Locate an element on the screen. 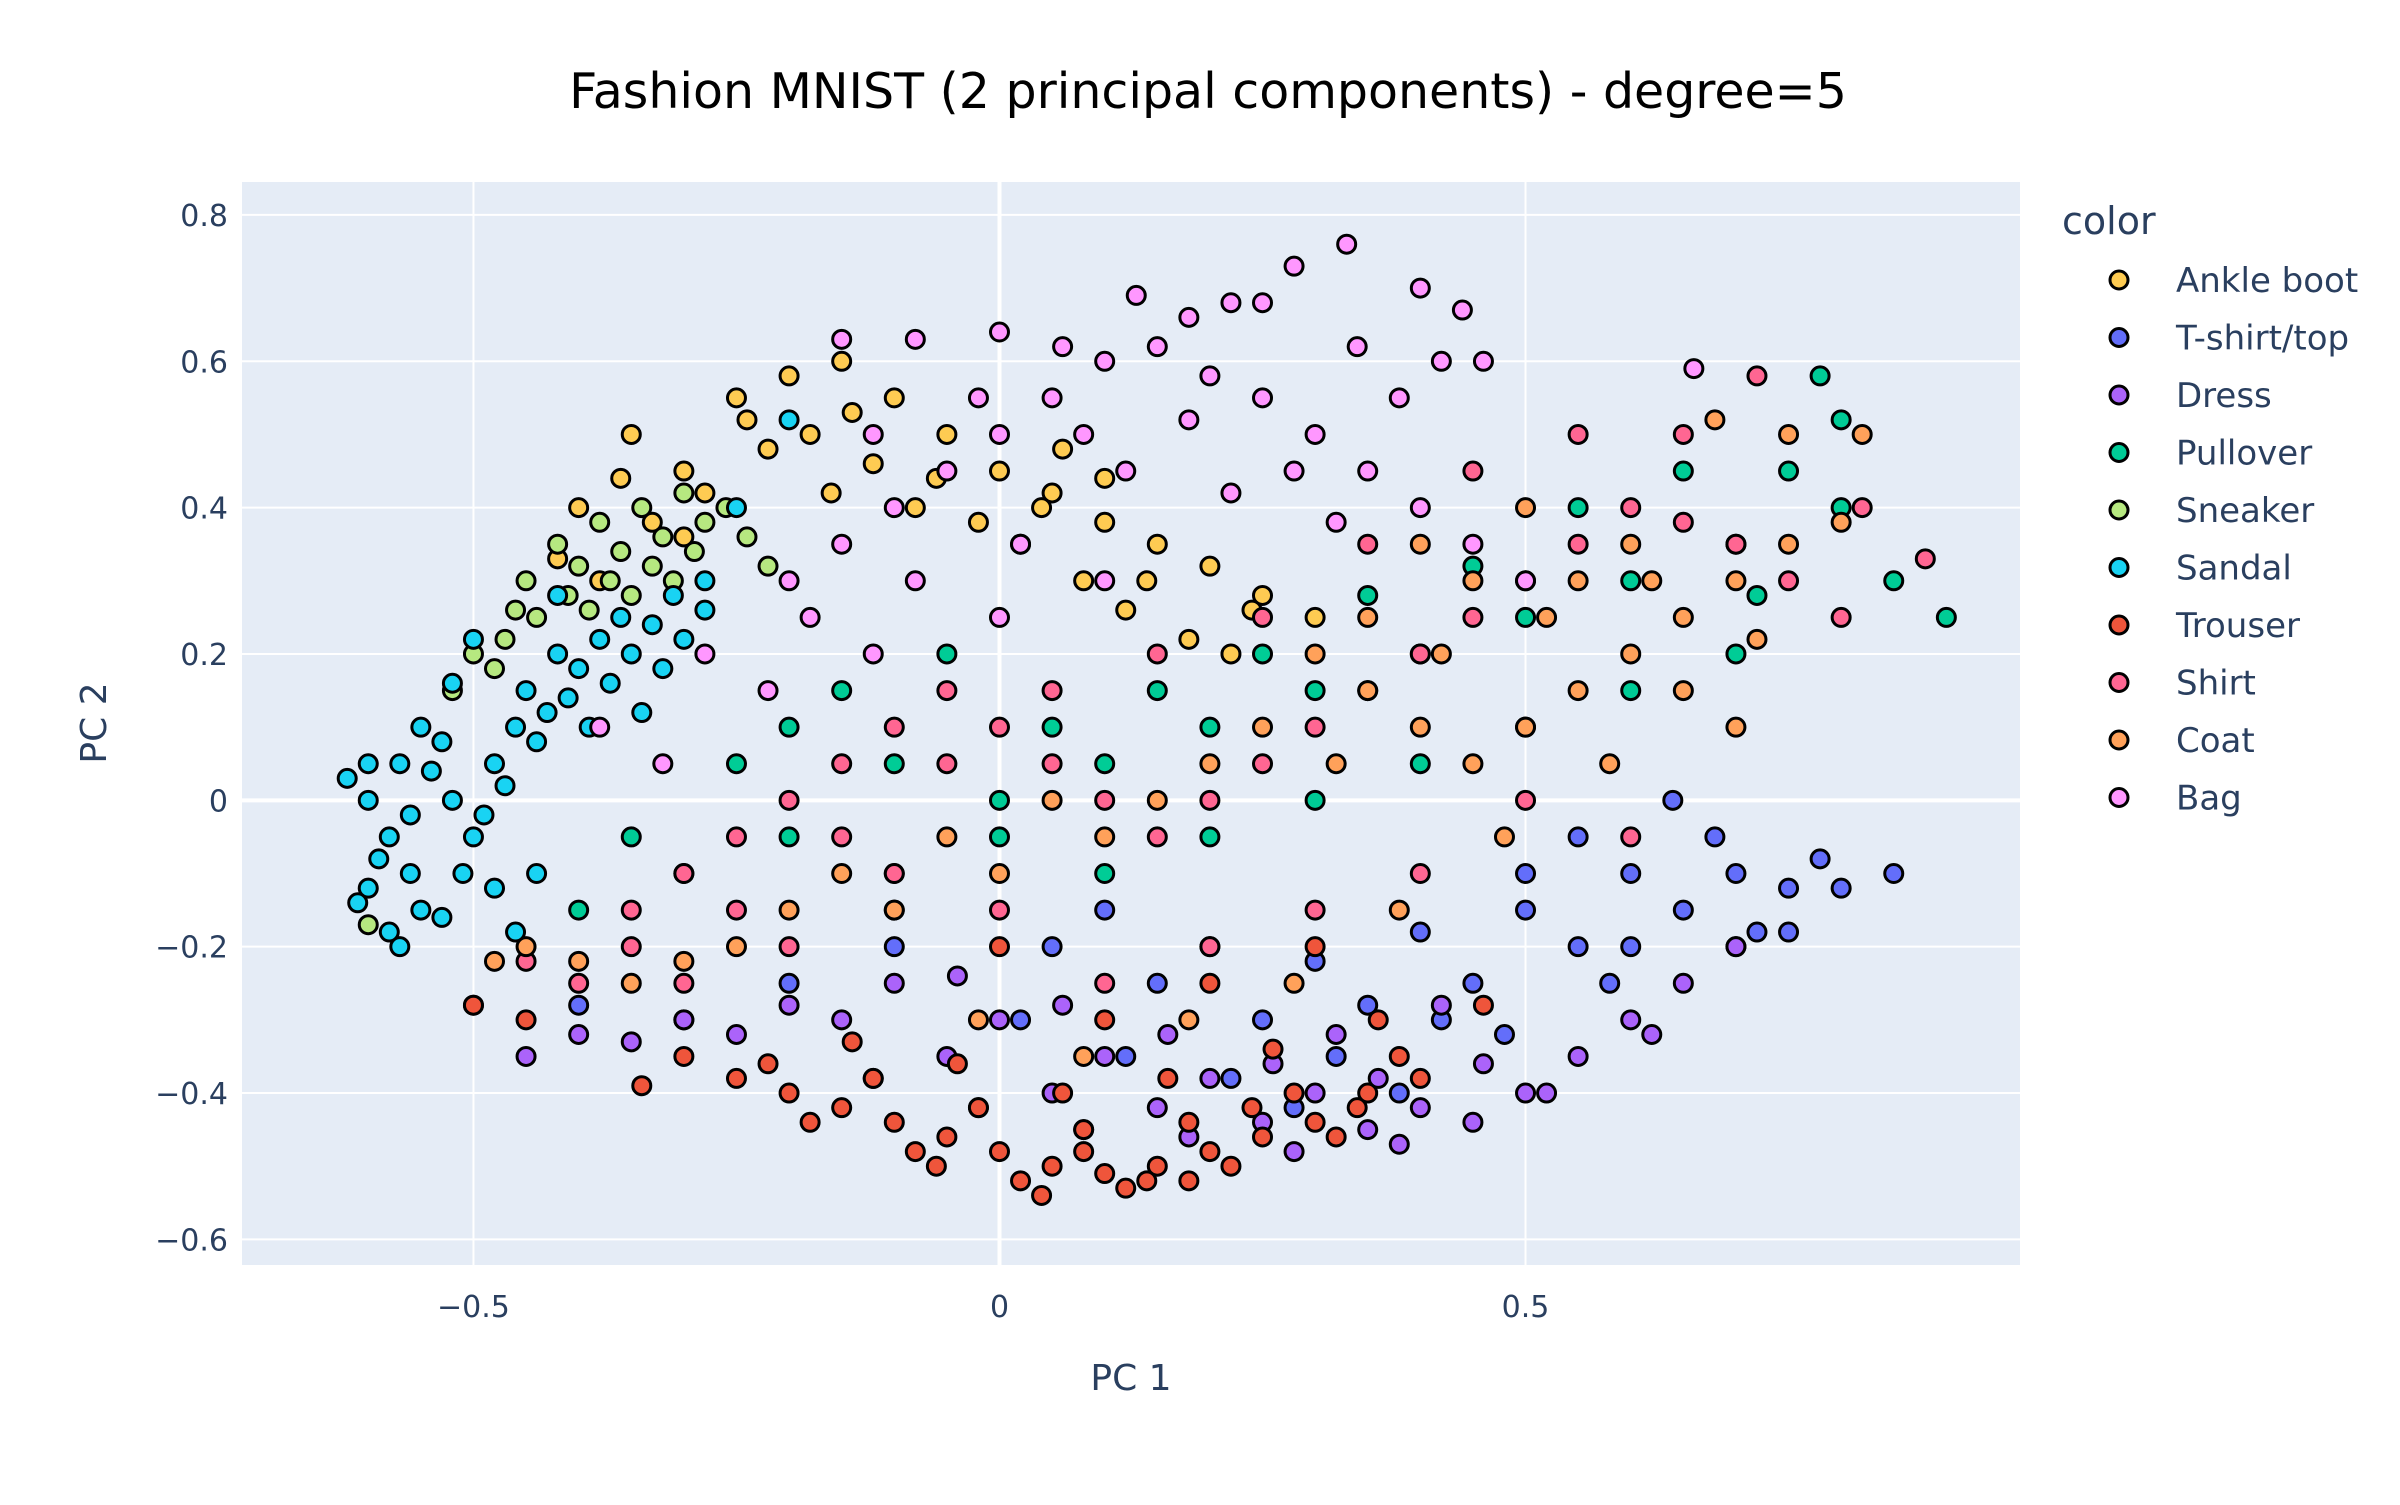 This screenshot has width=2400, height=1505. legend-item: Trouser is located at coordinates (2204, 626).